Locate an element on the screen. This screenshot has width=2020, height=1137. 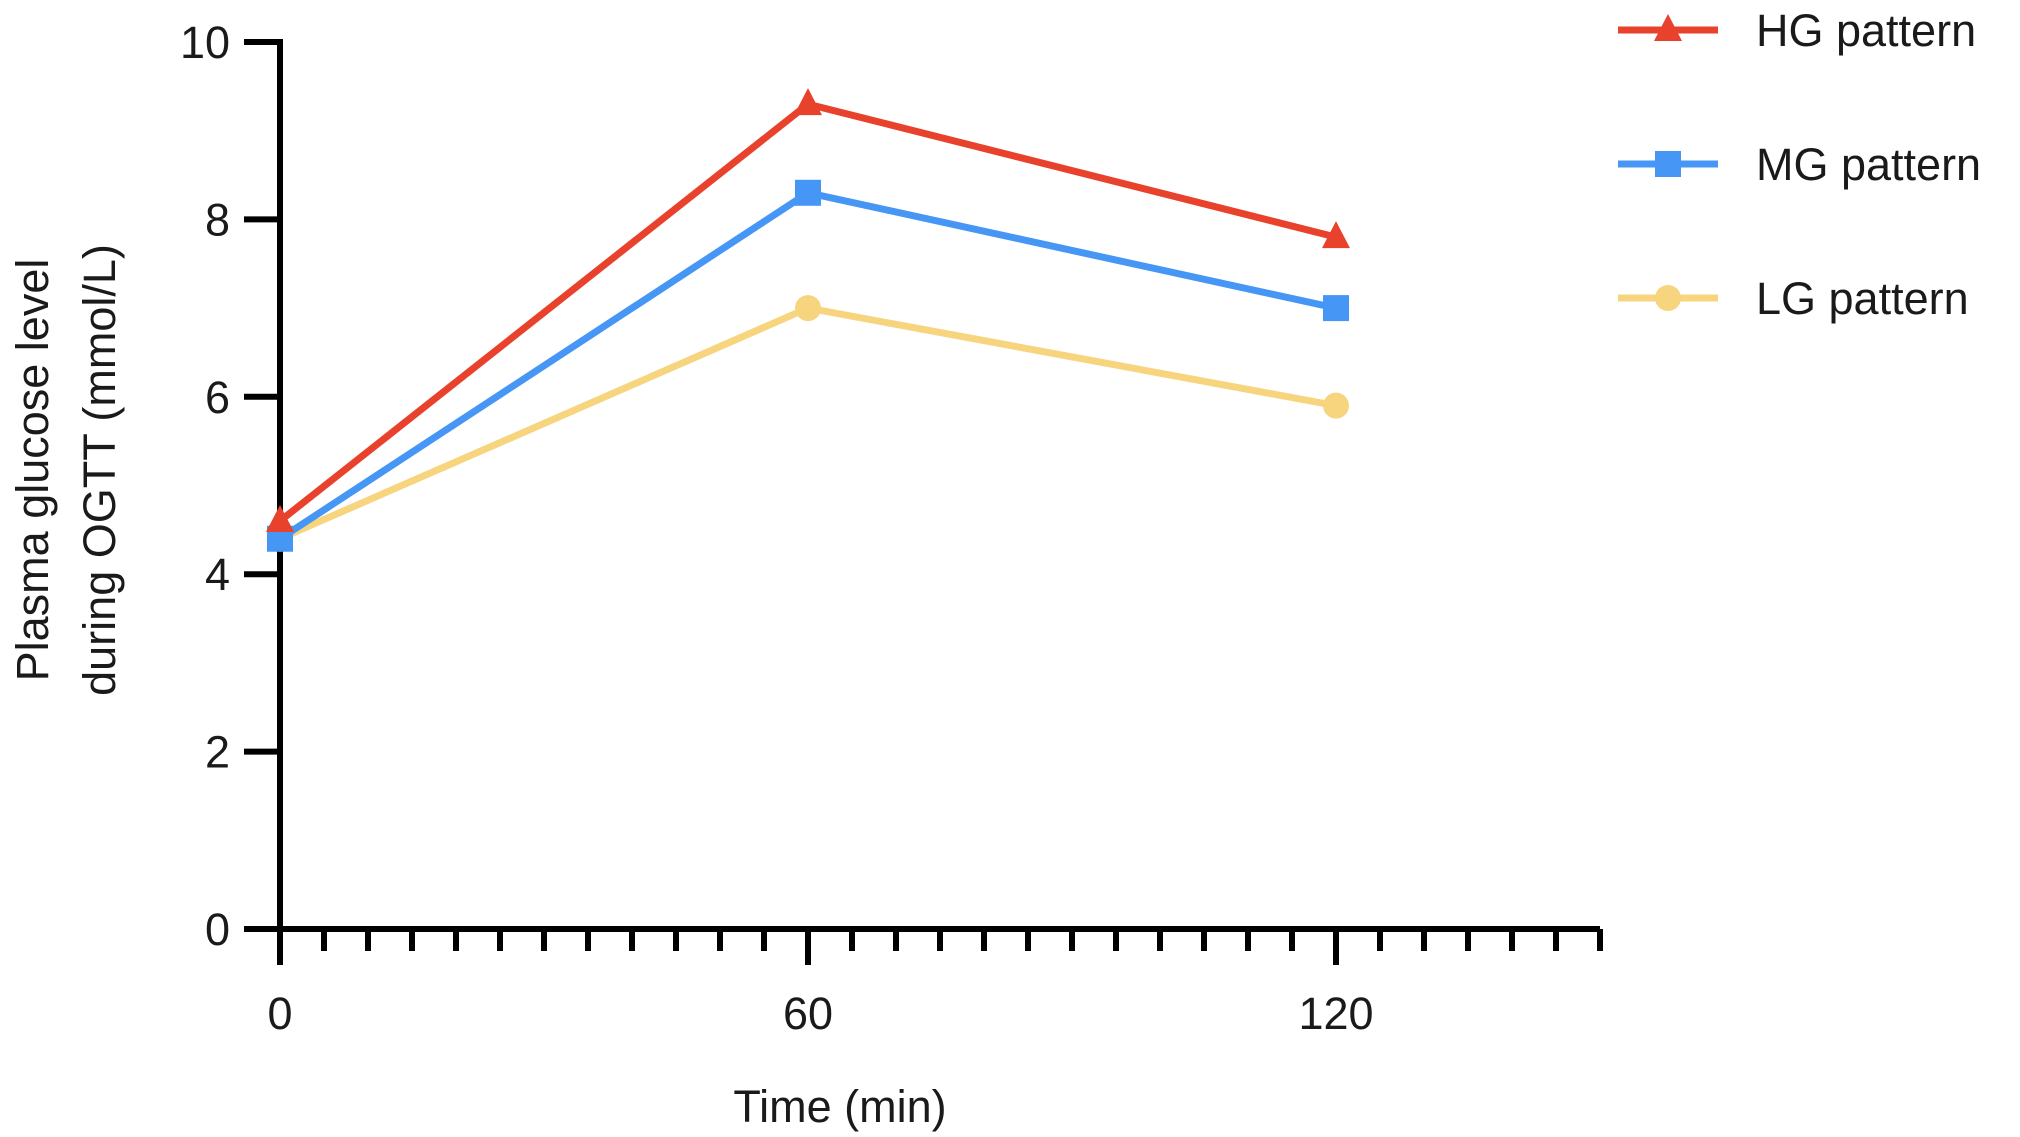
y-axis-label-line-1: Plasma glucose level is located at coordinates (32, 470).